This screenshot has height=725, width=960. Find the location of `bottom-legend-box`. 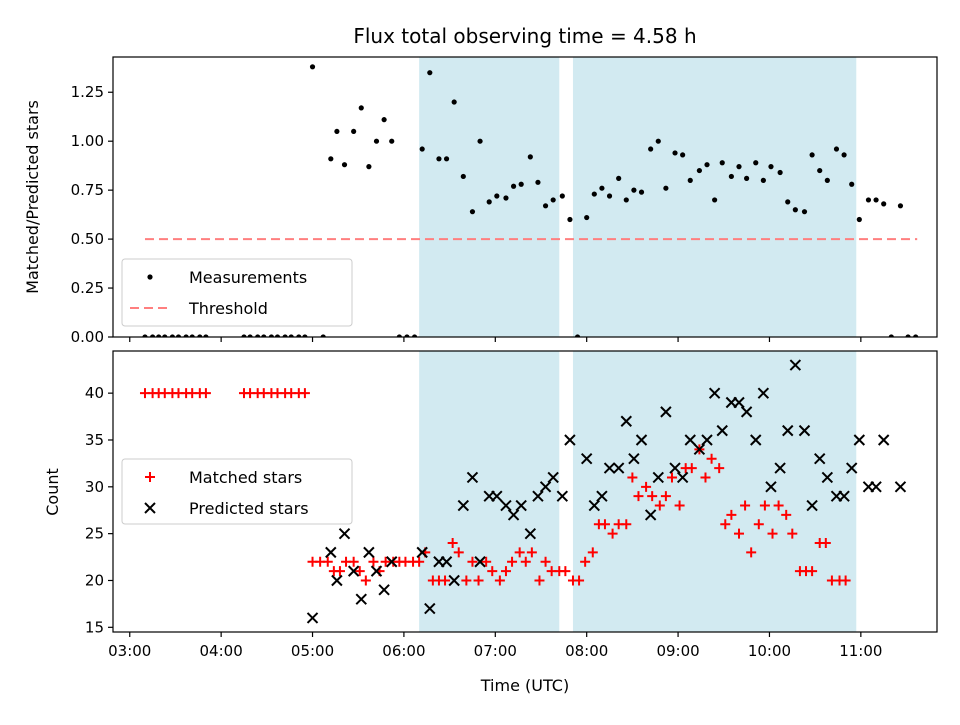

bottom-legend-box is located at coordinates (237, 491).